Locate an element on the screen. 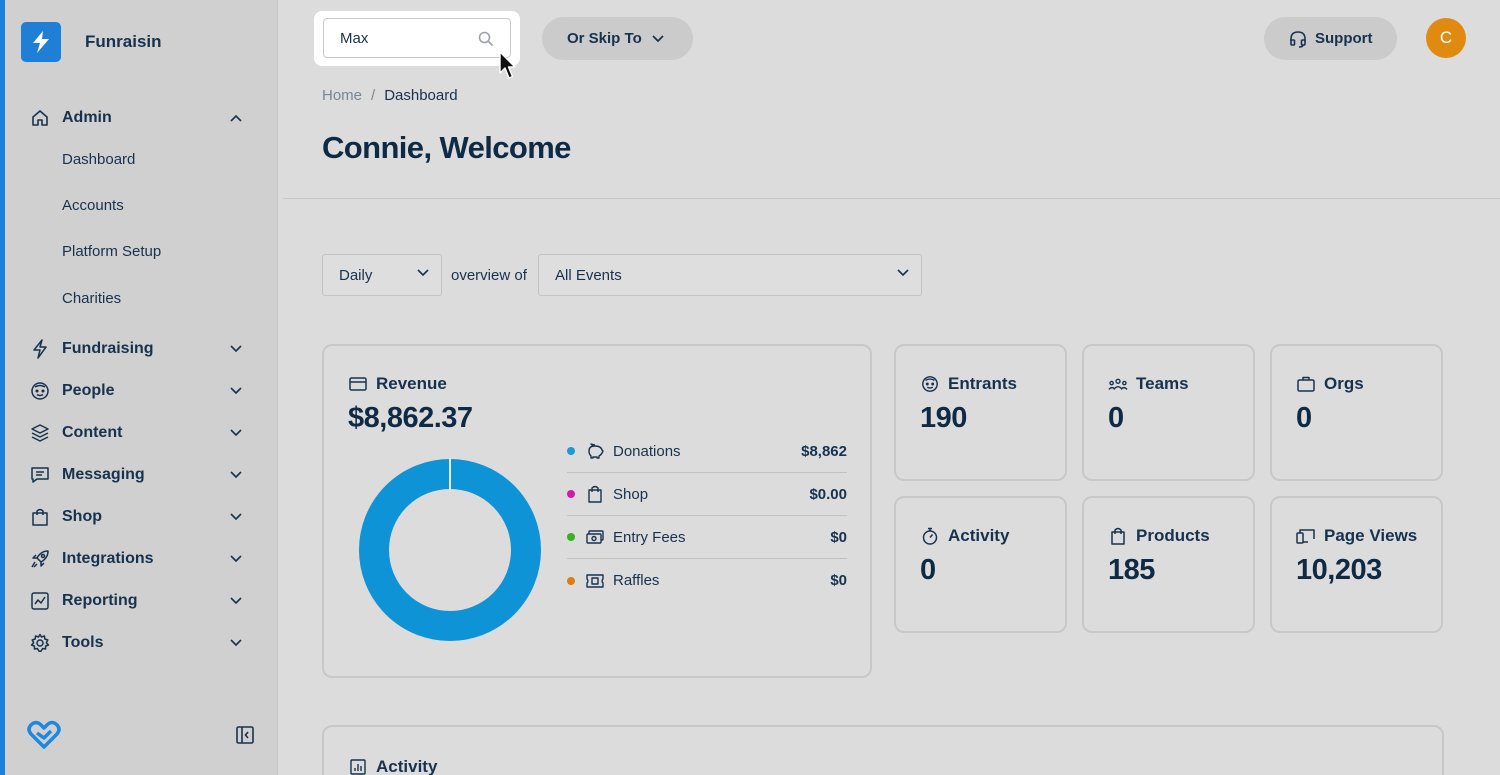  sidebar-item-label: Shop is located at coordinates (82, 516).